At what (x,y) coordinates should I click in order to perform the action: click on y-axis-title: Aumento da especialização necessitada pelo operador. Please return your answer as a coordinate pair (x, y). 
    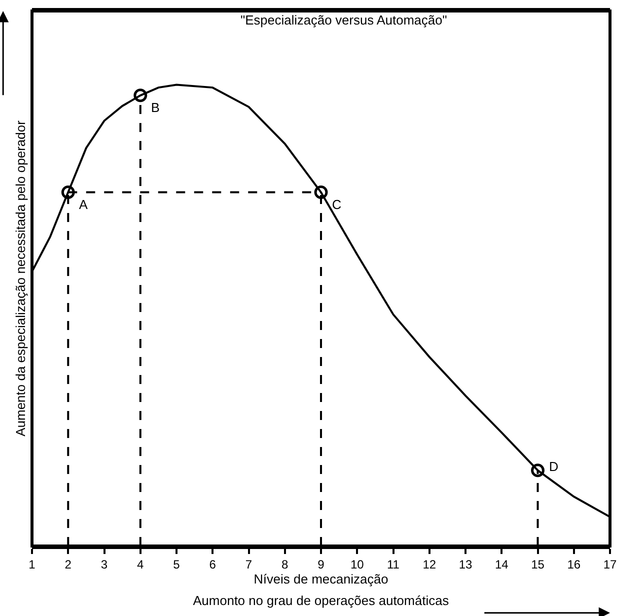
    Looking at the image, I should click on (20, 278).